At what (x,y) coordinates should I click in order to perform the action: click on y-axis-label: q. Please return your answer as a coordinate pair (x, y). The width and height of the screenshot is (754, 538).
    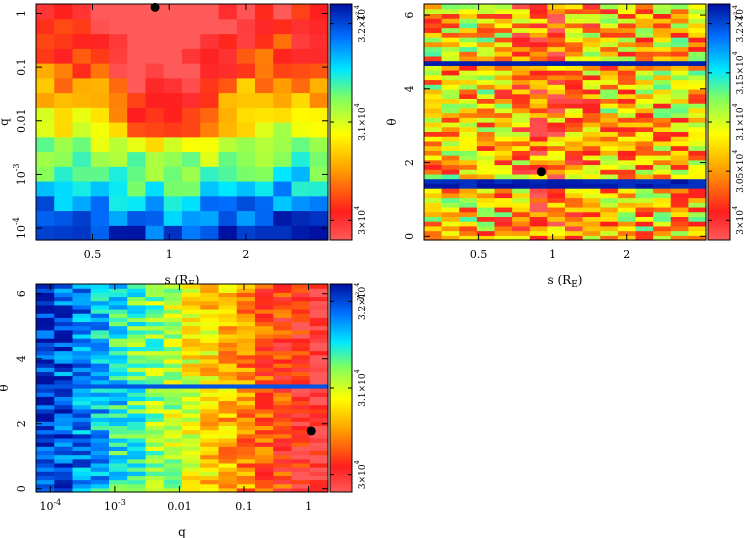
    Looking at the image, I should click on (5, 122).